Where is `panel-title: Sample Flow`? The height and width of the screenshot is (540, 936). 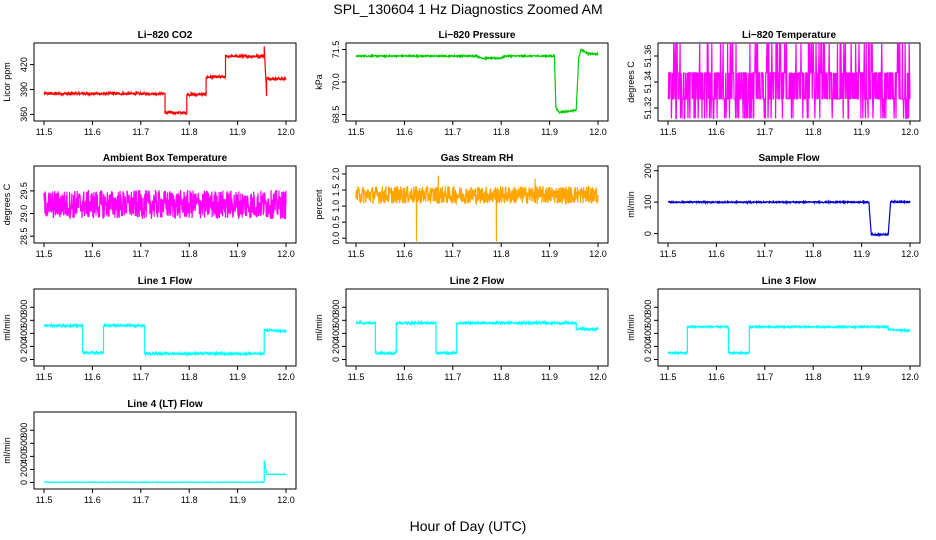 panel-title: Sample Flow is located at coordinates (788, 158).